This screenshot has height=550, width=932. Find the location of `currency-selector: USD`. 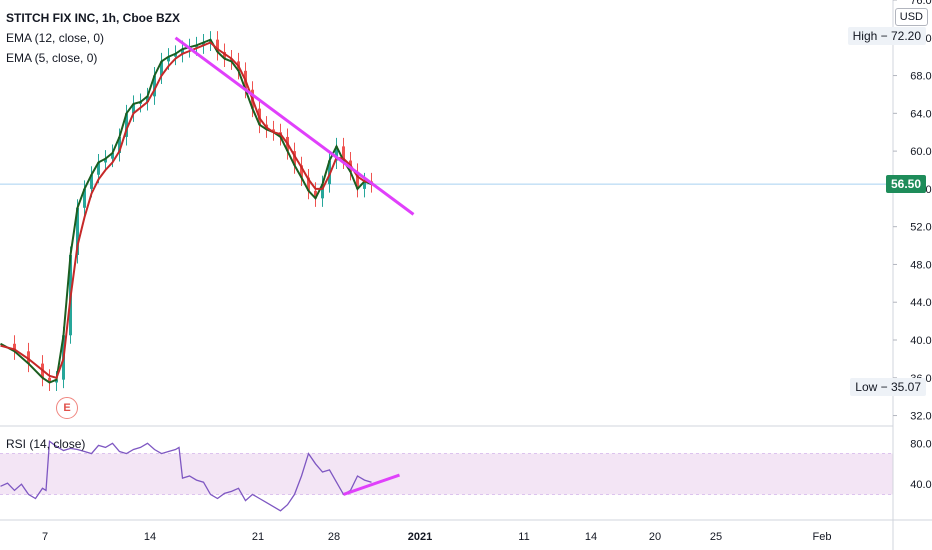

currency-selector: USD is located at coordinates (911, 17).